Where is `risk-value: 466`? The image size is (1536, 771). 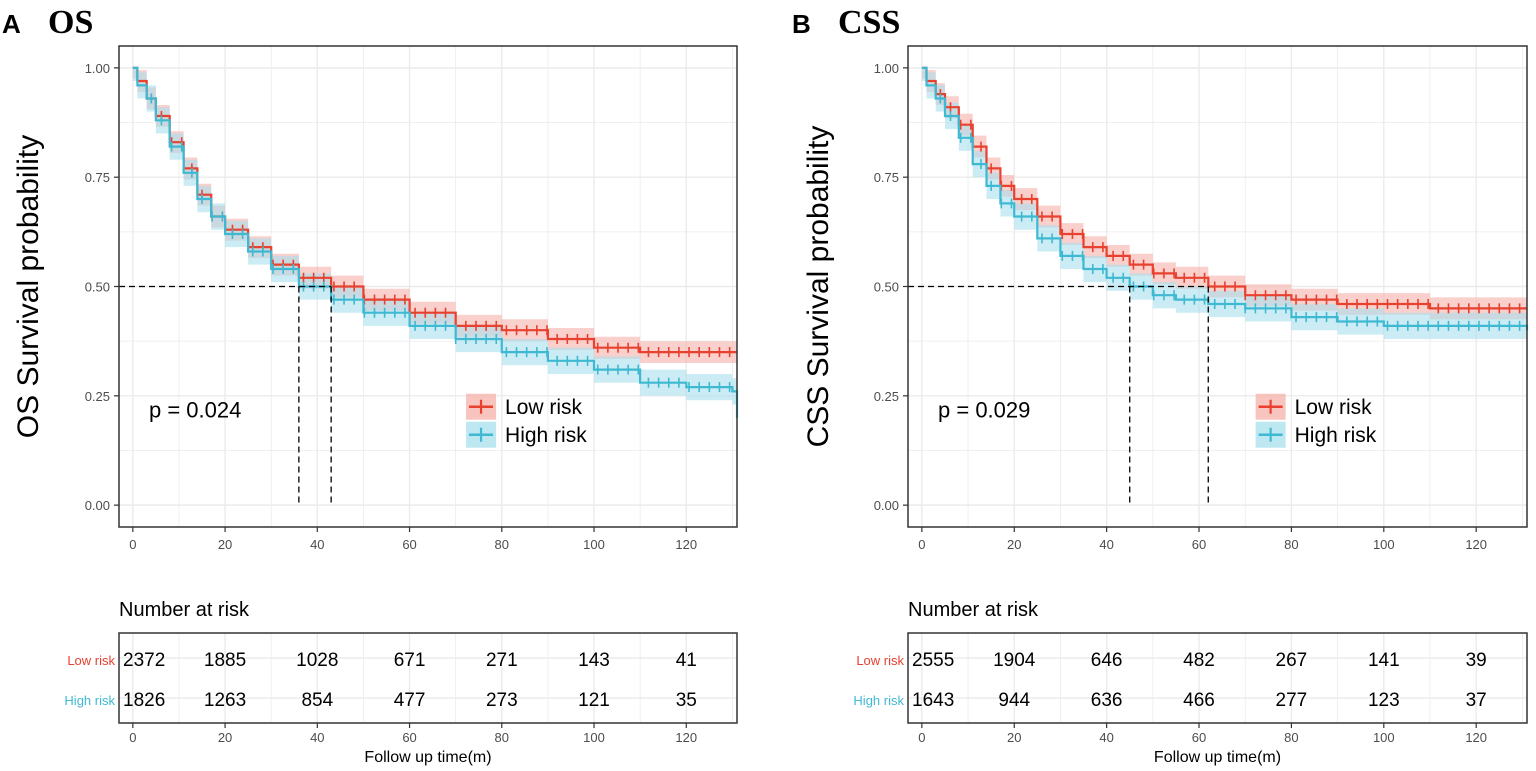 risk-value: 466 is located at coordinates (1199, 700).